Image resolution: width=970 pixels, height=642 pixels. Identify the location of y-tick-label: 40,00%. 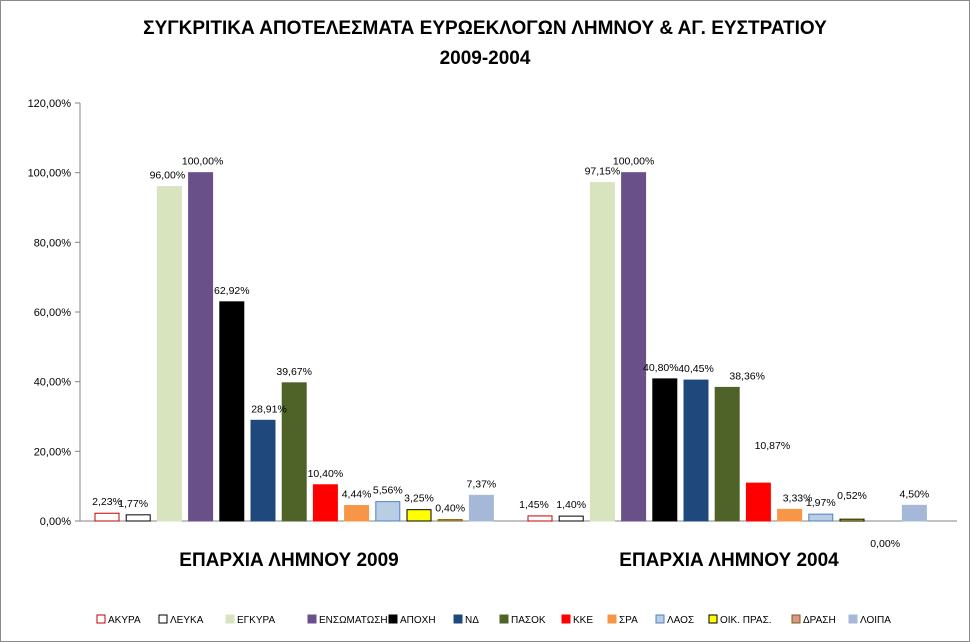
(53, 383).